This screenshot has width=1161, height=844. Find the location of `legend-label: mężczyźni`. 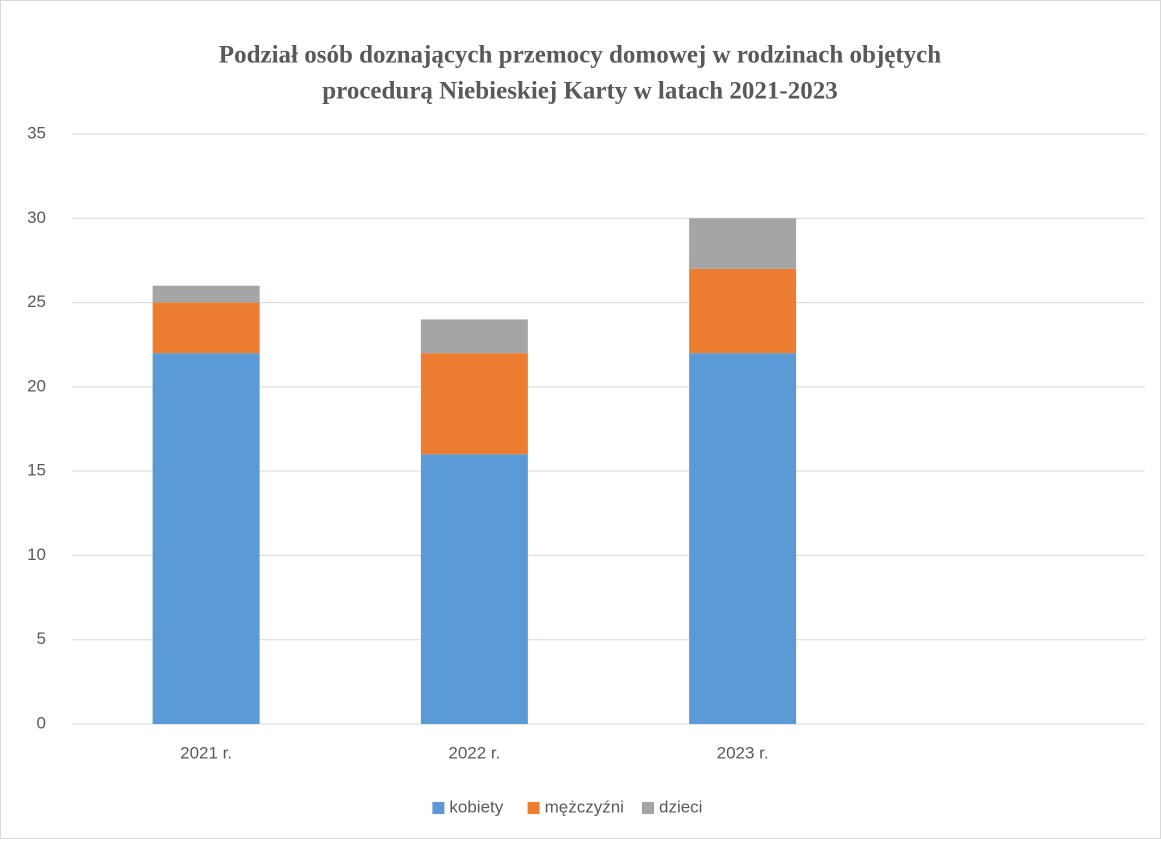

legend-label: mężczyźni is located at coordinates (584, 806).